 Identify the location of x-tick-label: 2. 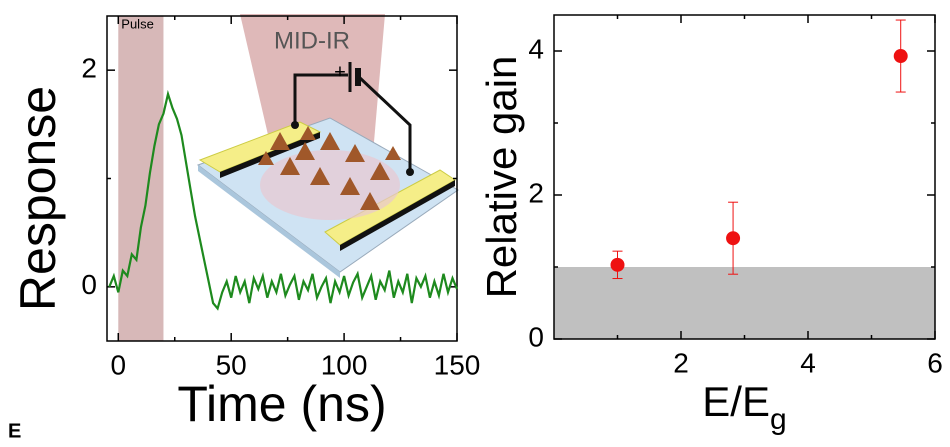
(681, 362).